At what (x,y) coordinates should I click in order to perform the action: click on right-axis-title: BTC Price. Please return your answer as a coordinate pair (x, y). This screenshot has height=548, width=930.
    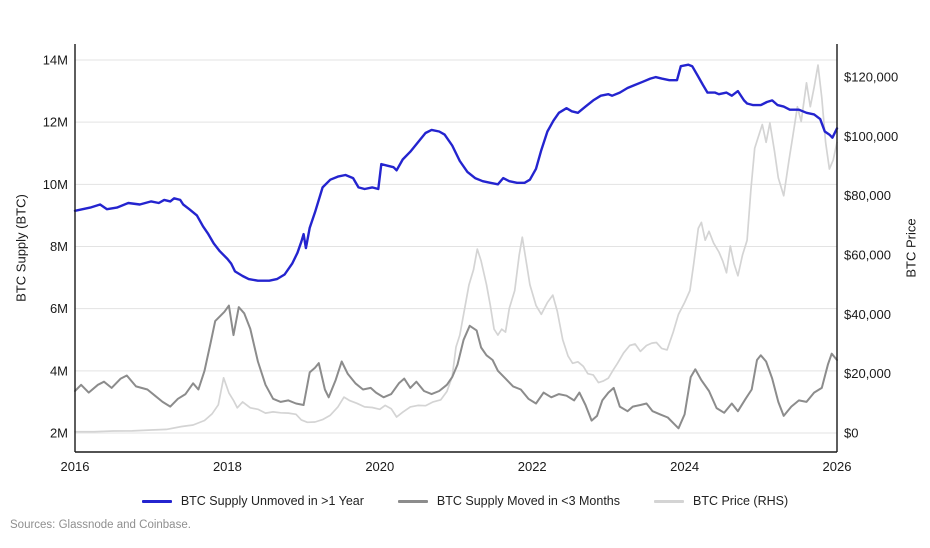
    Looking at the image, I should click on (911, 248).